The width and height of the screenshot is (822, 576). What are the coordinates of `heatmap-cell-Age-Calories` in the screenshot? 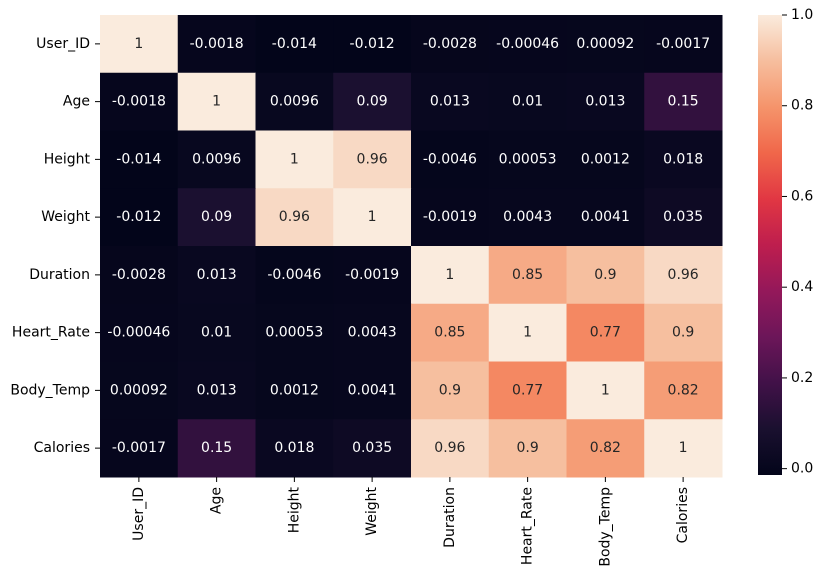 It's located at (683, 101).